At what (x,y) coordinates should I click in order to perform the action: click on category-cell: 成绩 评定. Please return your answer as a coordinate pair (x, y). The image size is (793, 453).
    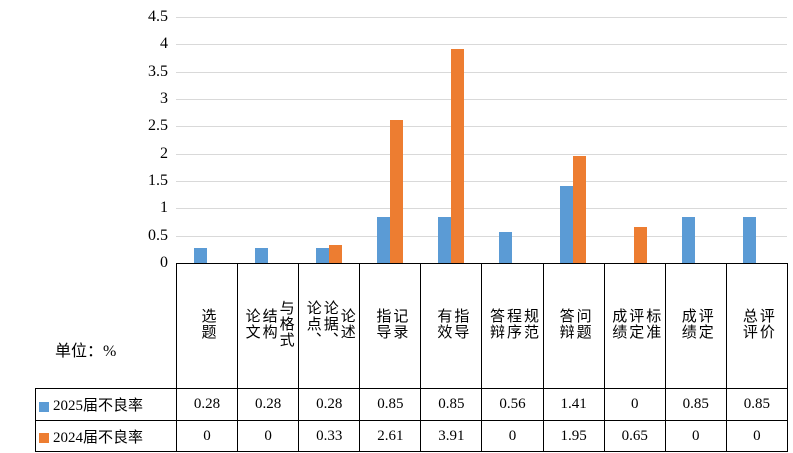
    Looking at the image, I should click on (695, 326).